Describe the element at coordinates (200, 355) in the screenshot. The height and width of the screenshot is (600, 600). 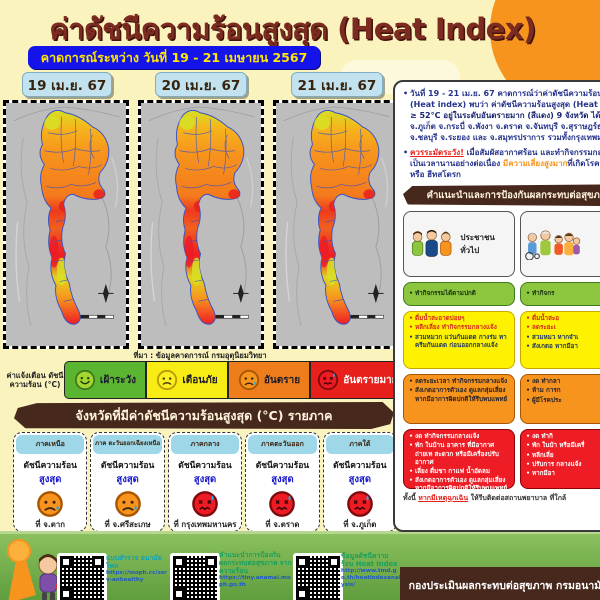
I see `data-source-caption: ที่มา : ข้อมูลคาดการณ์ กรมอุตุนิยมวิทยา` at that location.